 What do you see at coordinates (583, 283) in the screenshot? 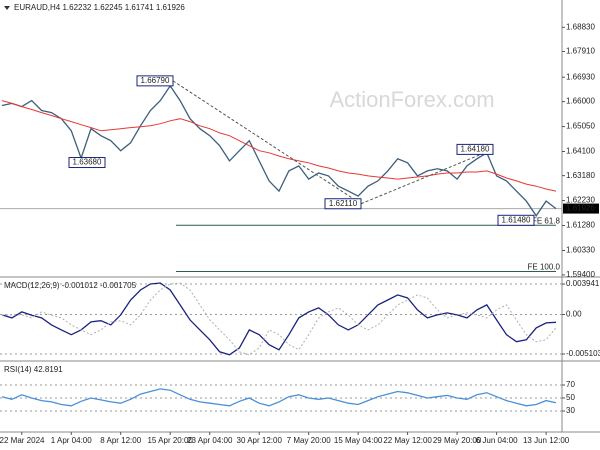
I see `y-tick-label: 0.003941` at bounding box center [583, 283].